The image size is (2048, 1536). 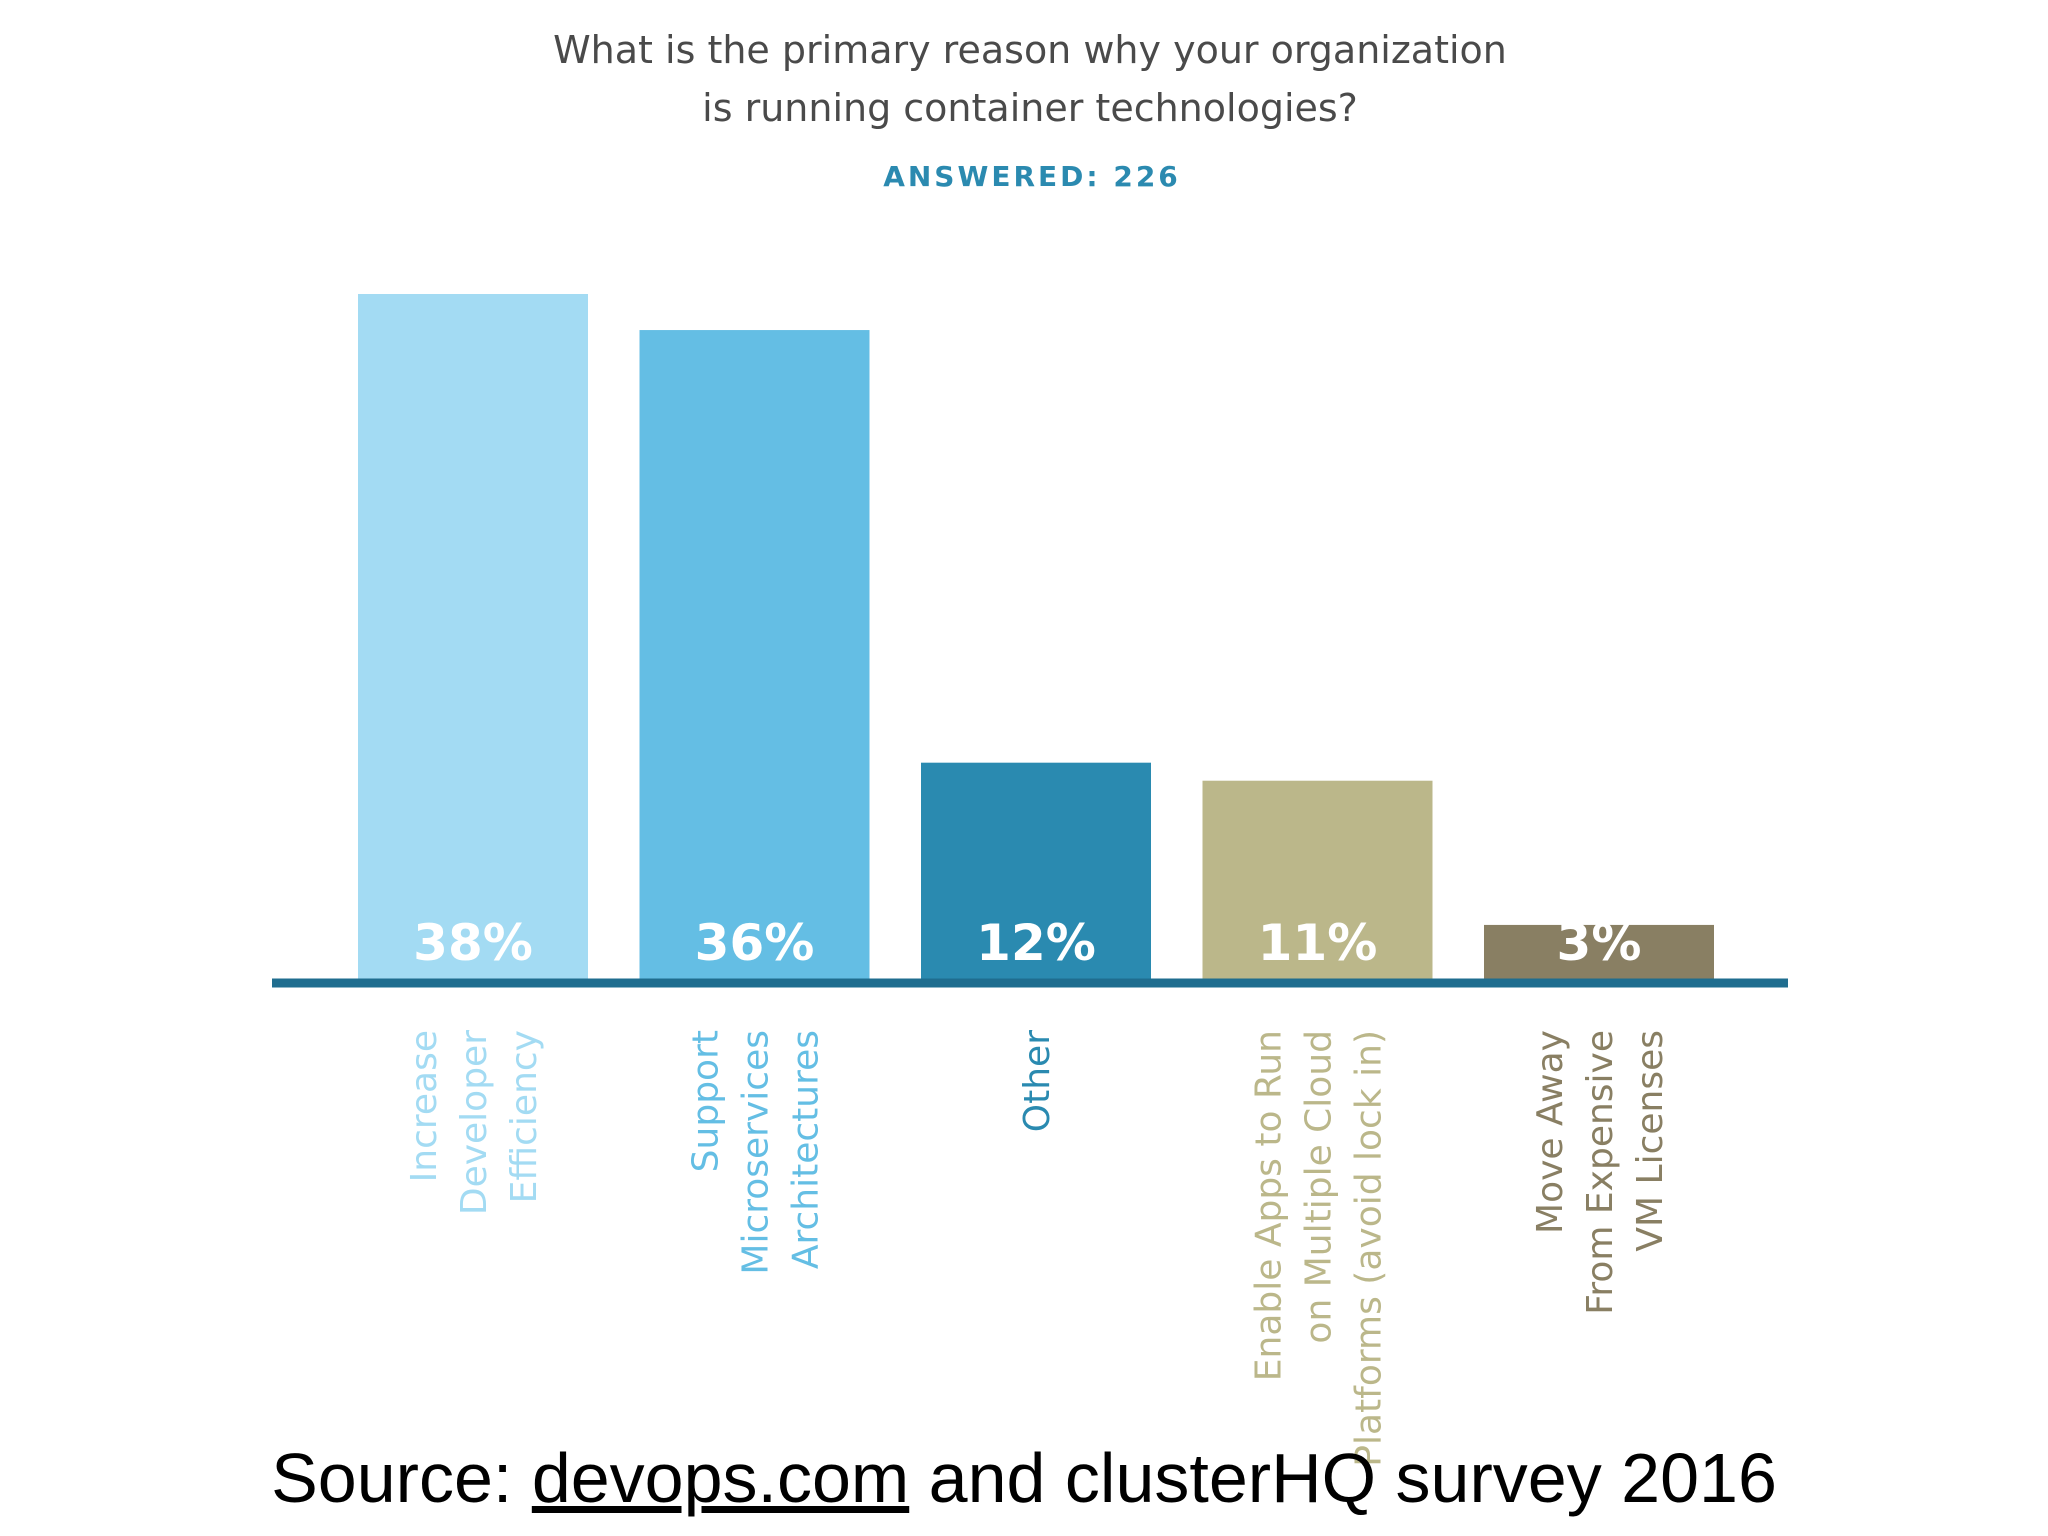 I want to click on category-label-2-line-2: Microservices, so click(x=756, y=1152).